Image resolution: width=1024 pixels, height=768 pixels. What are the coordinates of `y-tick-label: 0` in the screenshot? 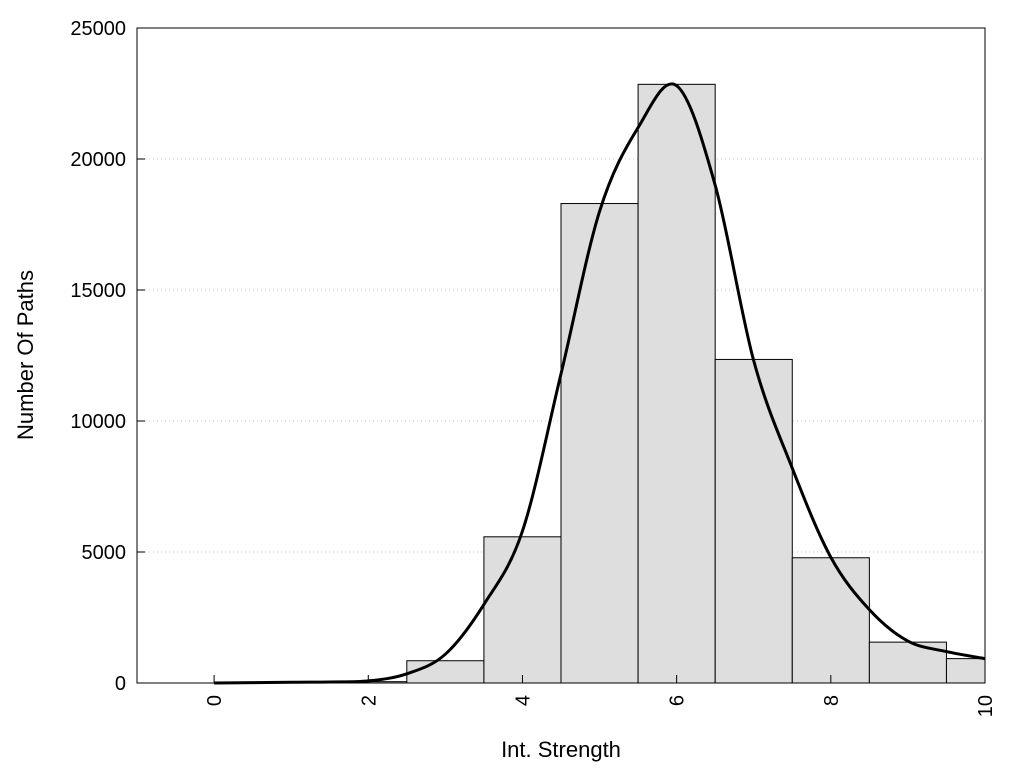 It's located at (120, 684).